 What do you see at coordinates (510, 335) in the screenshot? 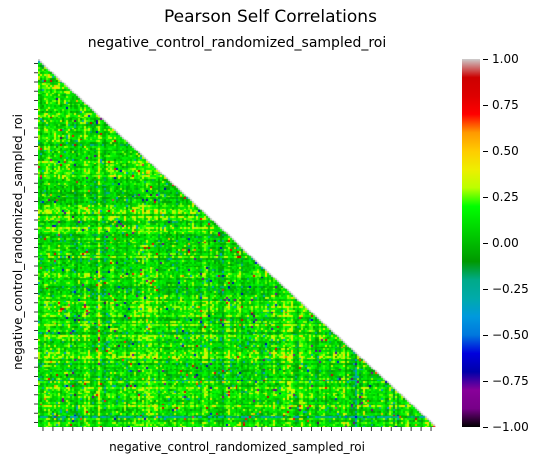
I see `colorbar-tick-label: −0.50` at bounding box center [510, 335].